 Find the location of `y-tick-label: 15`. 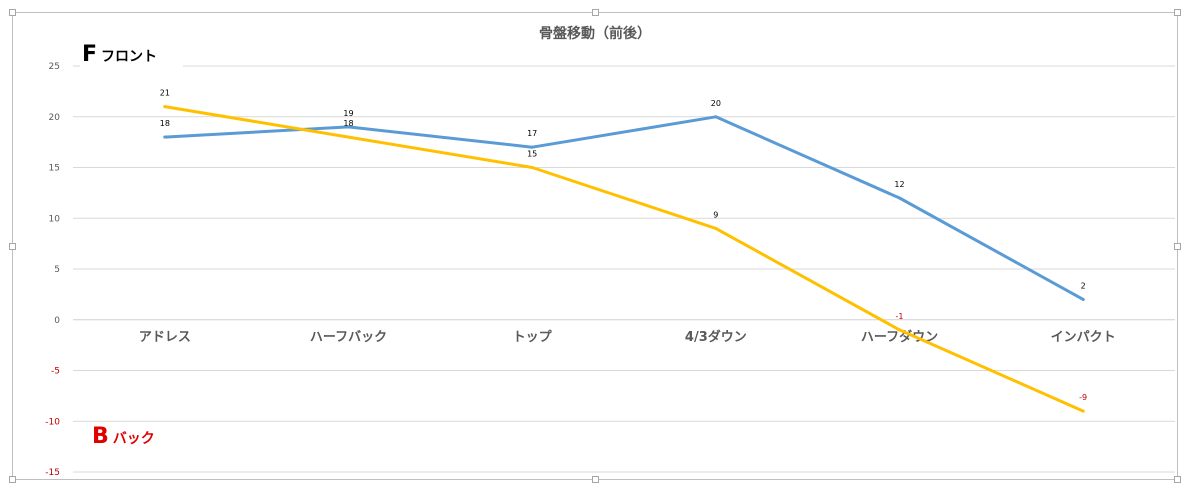

y-tick-label: 15 is located at coordinates (54, 169).